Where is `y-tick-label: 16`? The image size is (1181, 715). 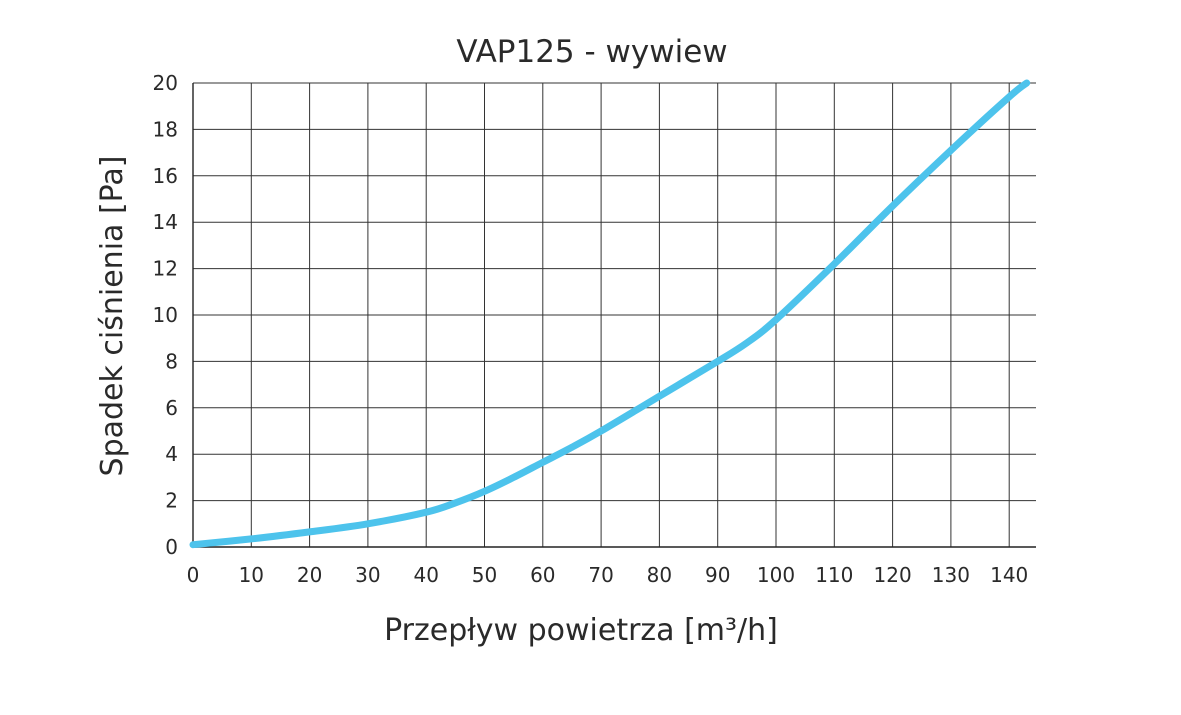
y-tick-label: 16 is located at coordinates (165, 176).